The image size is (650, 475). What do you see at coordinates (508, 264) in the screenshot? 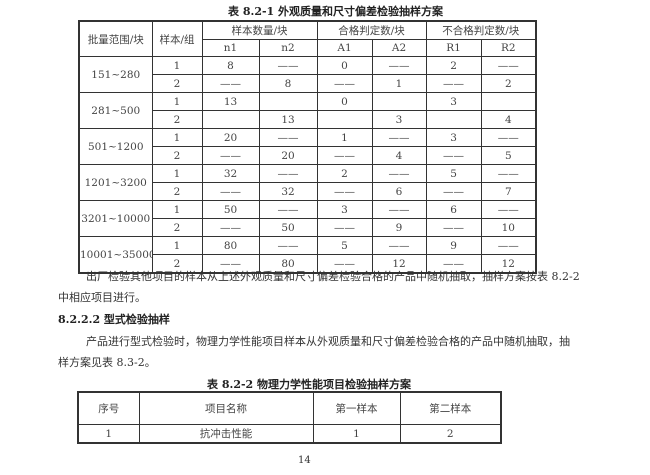
I see `cell-r2: 12` at bounding box center [508, 264].